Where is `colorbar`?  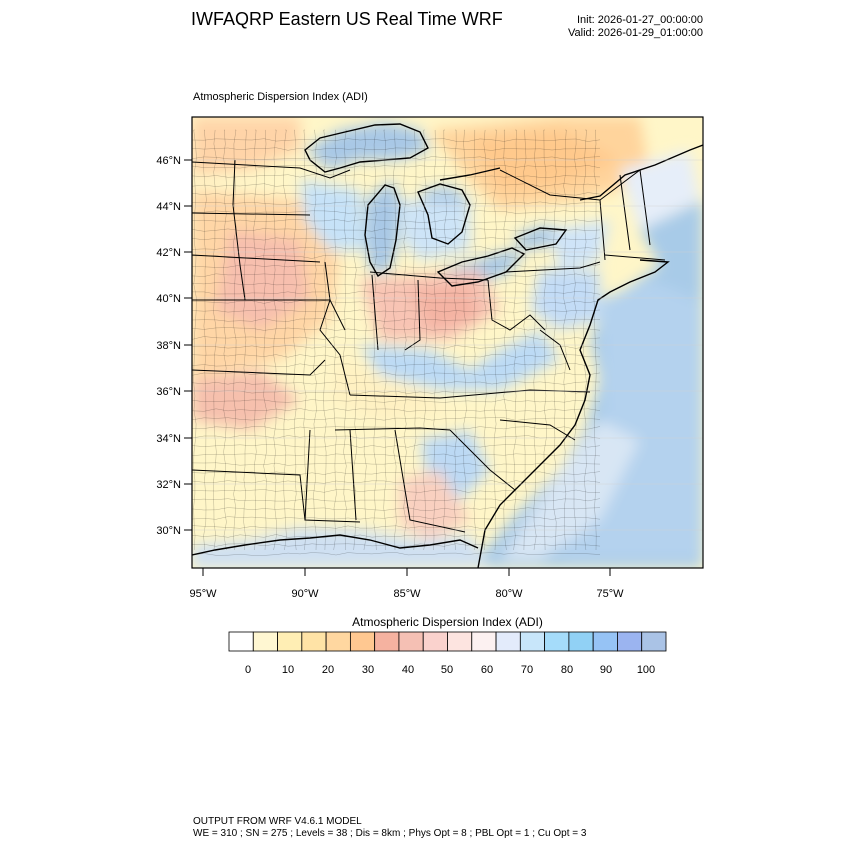 colorbar is located at coordinates (447, 641).